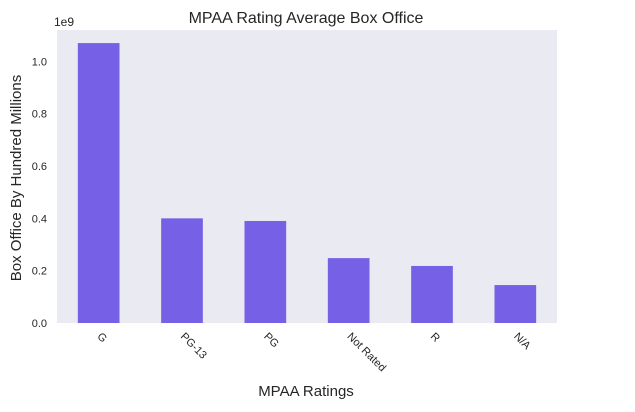 Image resolution: width=635 pixels, height=412 pixels. I want to click on bar-pg, so click(265, 271).